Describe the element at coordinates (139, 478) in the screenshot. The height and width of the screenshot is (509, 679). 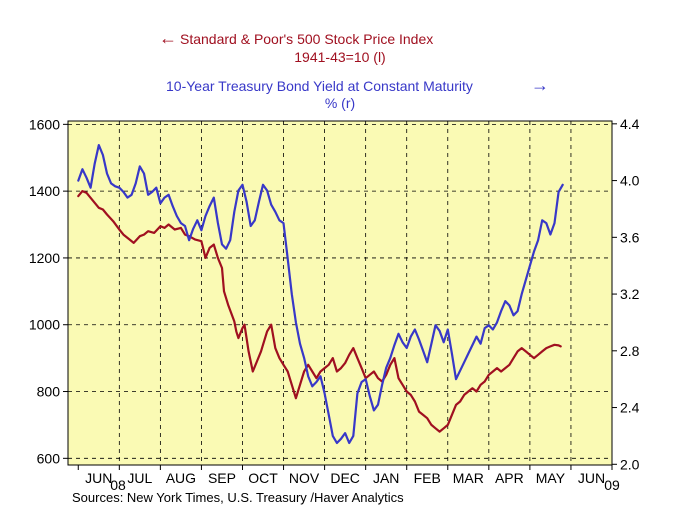
I see `x-tick-label: JUL` at that location.